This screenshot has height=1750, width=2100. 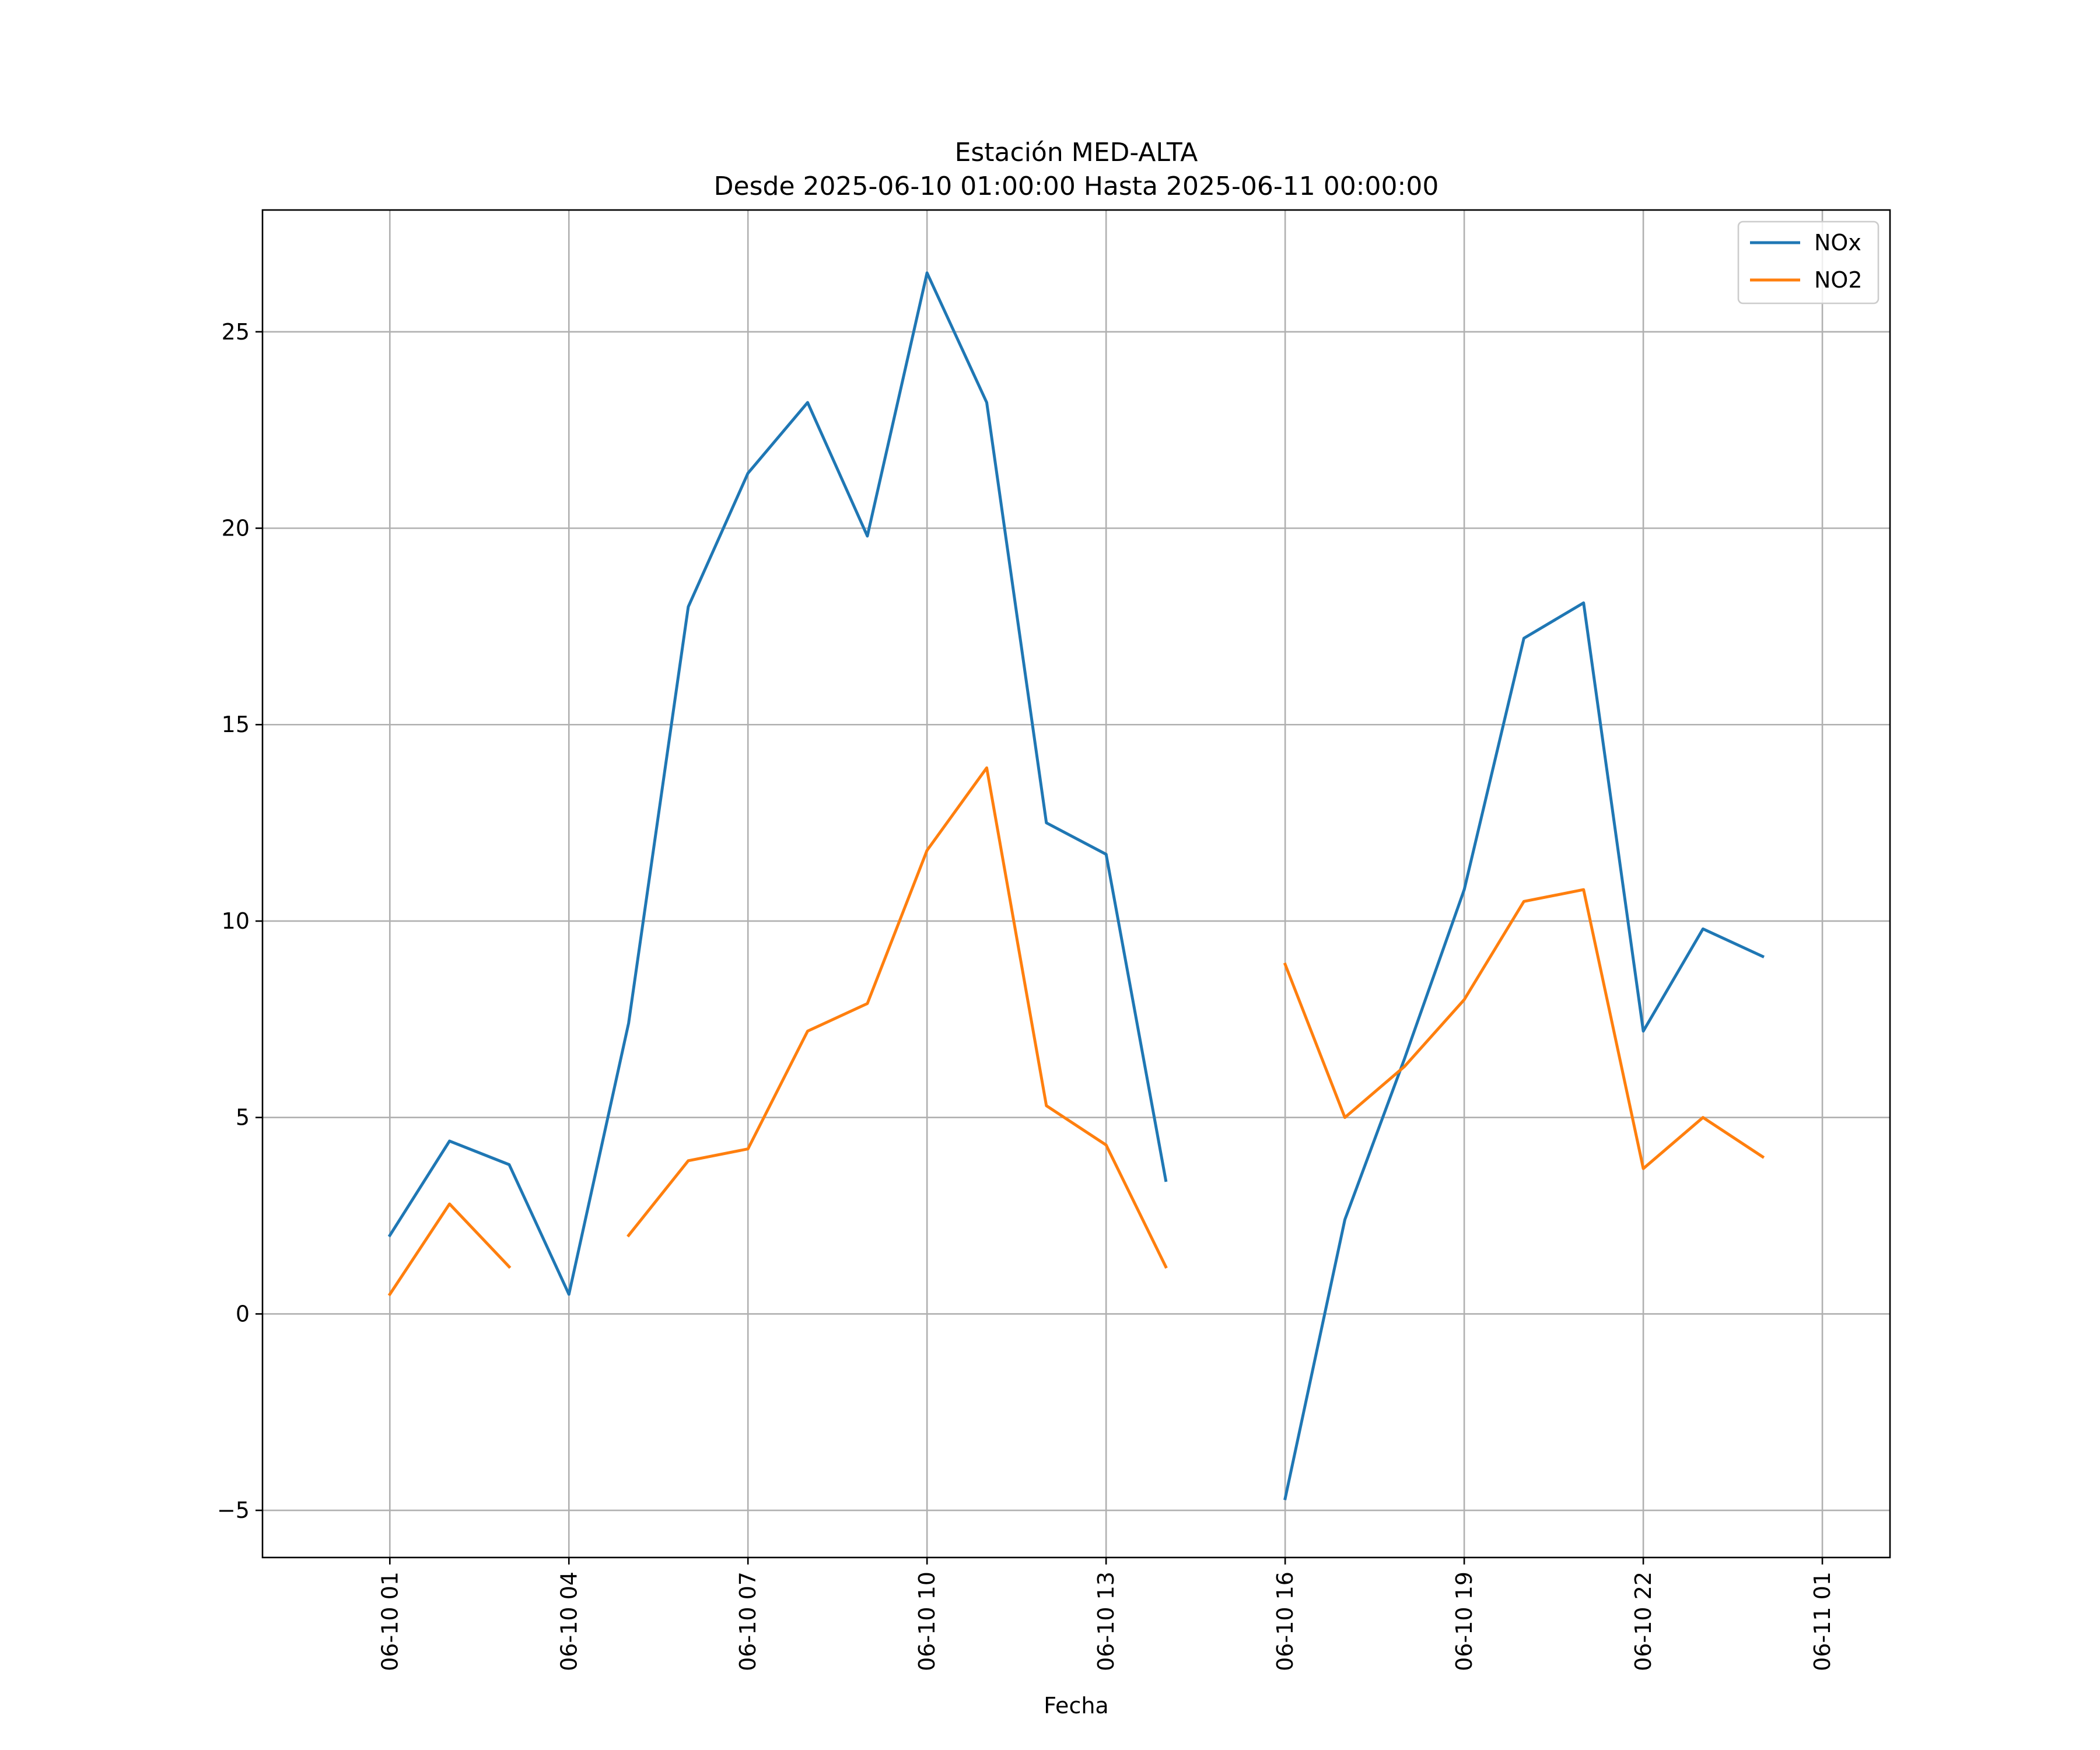 What do you see at coordinates (236, 921) in the screenshot?
I see `y-tick-label: 10` at bounding box center [236, 921].